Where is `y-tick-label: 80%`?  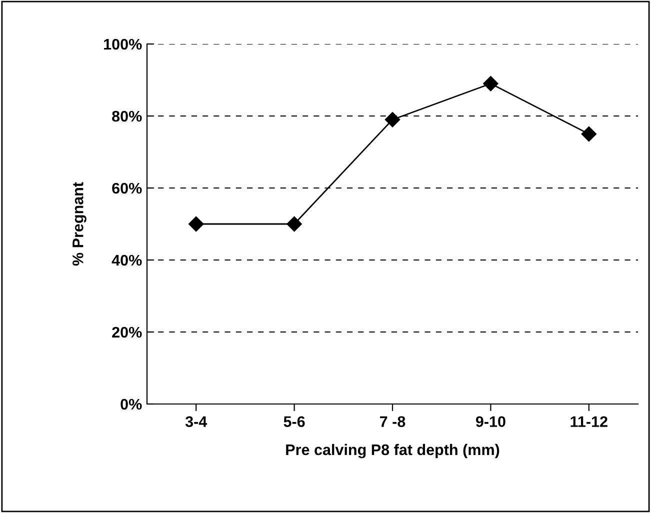
y-tick-label: 80% is located at coordinates (127, 116).